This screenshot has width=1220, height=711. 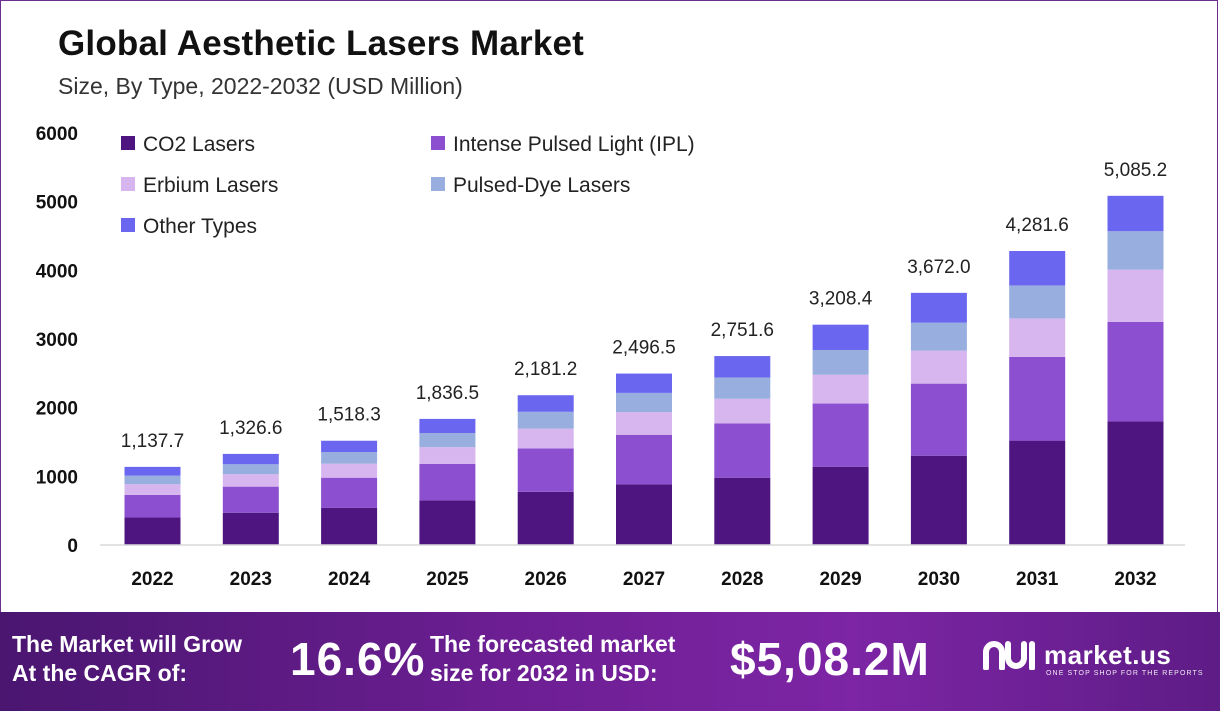 I want to click on x-tick-label-2022: 2022, so click(x=152, y=579).